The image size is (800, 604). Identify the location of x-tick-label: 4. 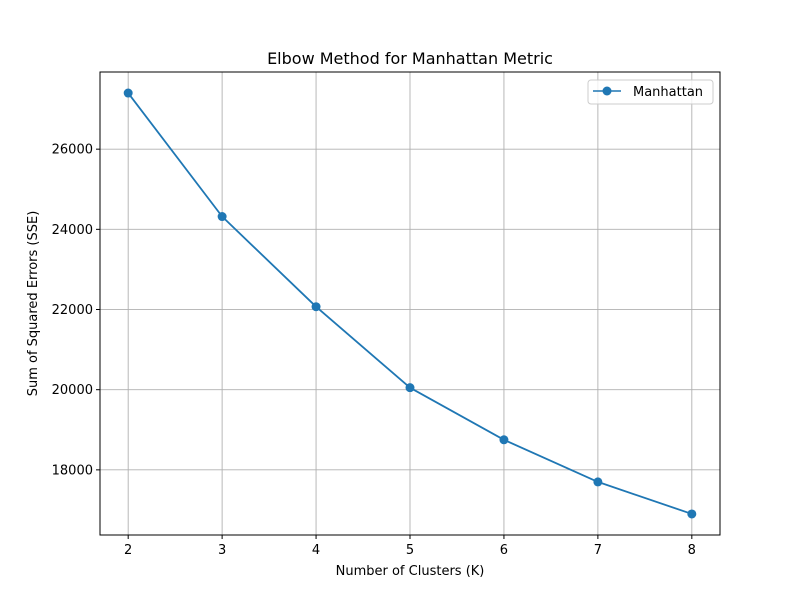
(316, 550).